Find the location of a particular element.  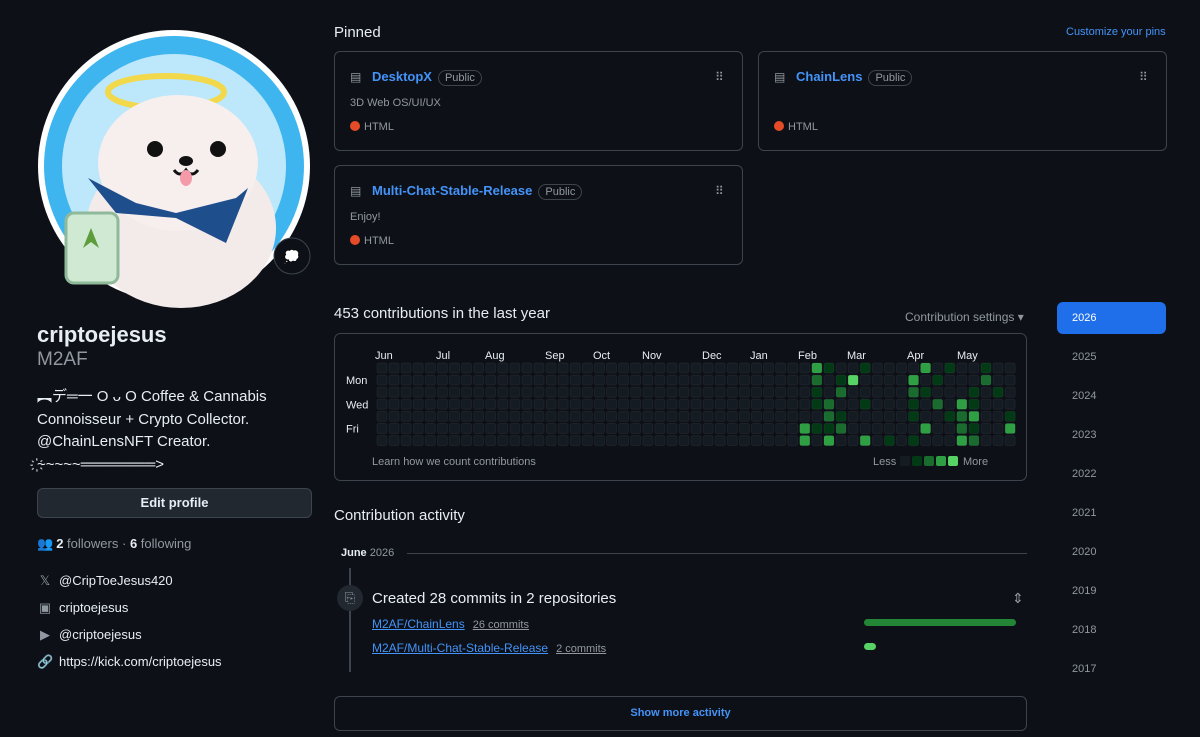

commit-count: 2 commits is located at coordinates (581, 649).